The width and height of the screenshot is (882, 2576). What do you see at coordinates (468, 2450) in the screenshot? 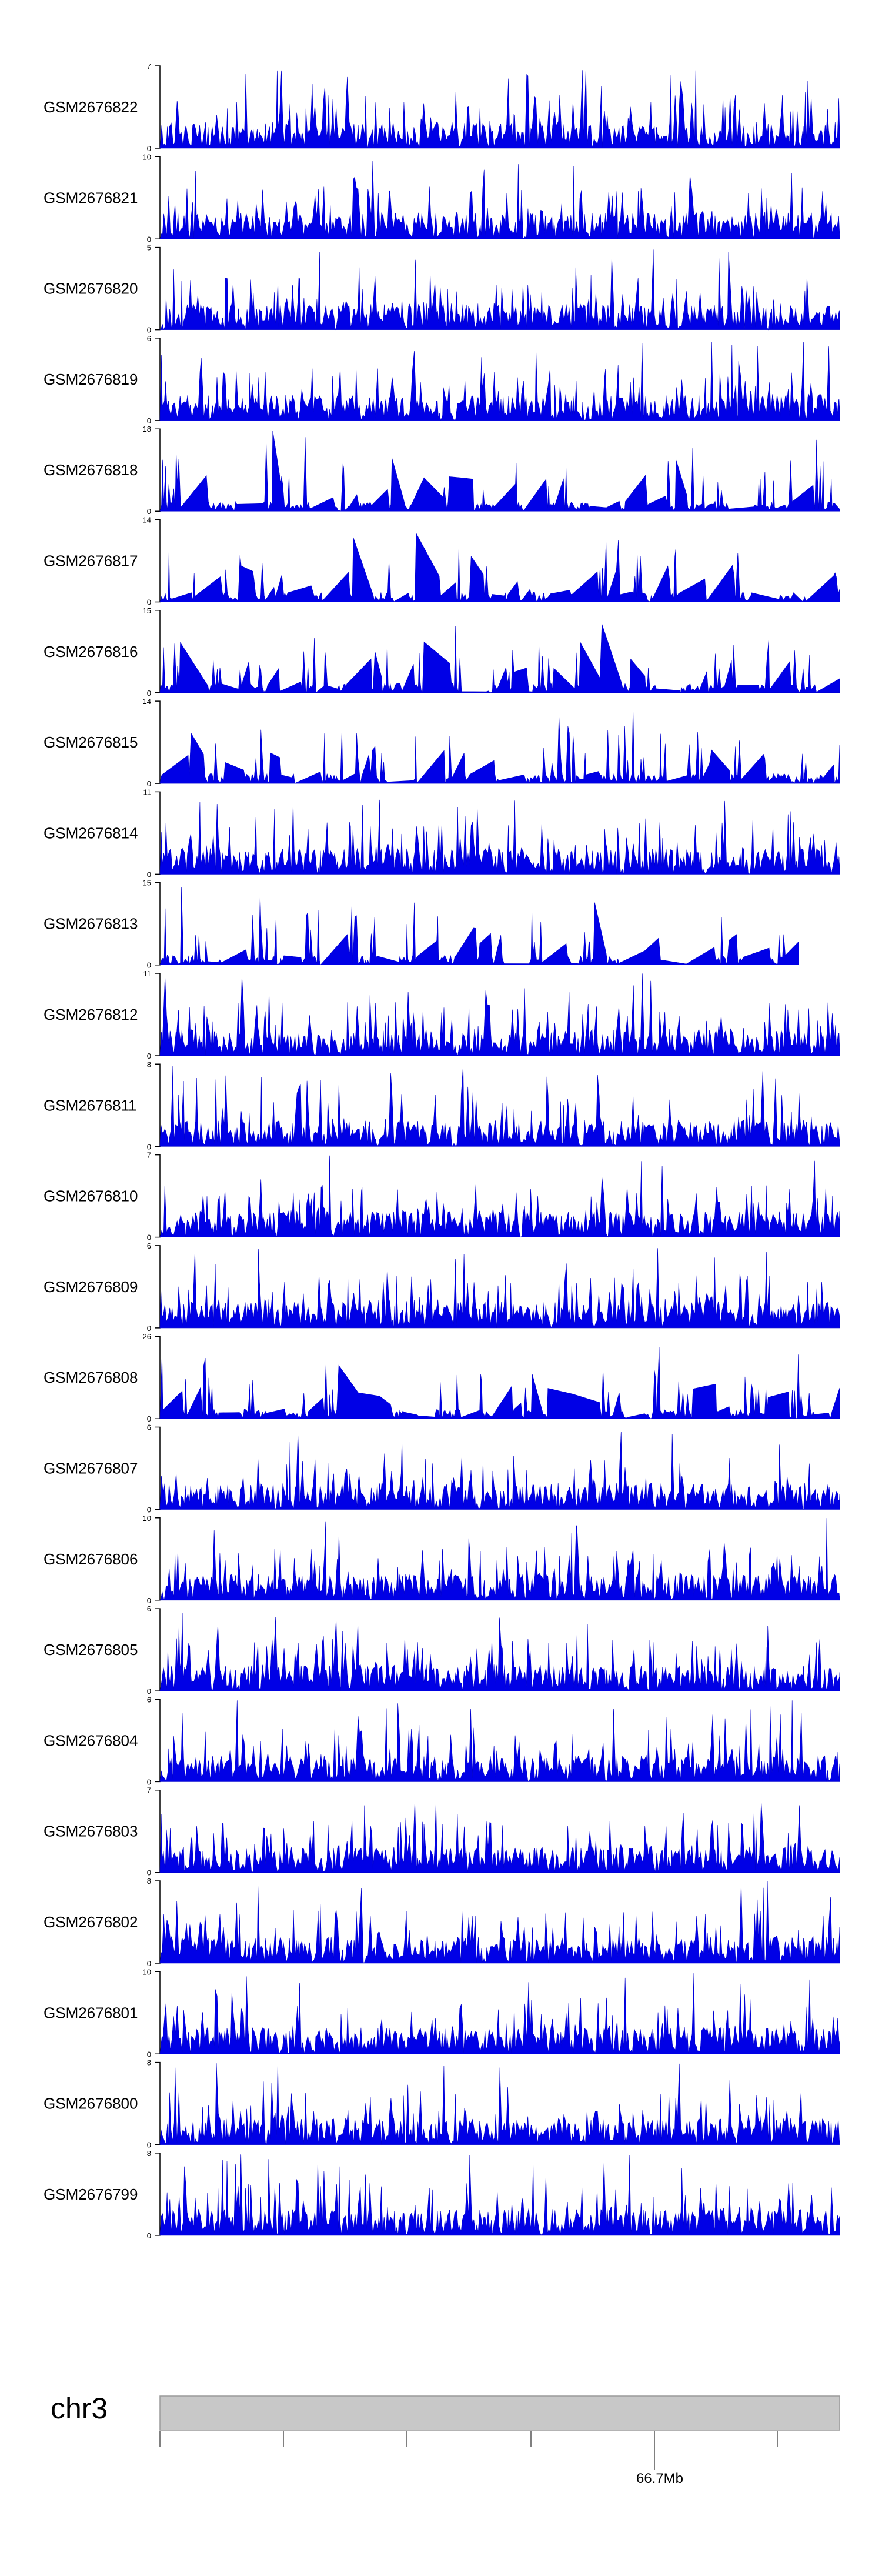
I see `chromosome-ticks` at bounding box center [468, 2450].